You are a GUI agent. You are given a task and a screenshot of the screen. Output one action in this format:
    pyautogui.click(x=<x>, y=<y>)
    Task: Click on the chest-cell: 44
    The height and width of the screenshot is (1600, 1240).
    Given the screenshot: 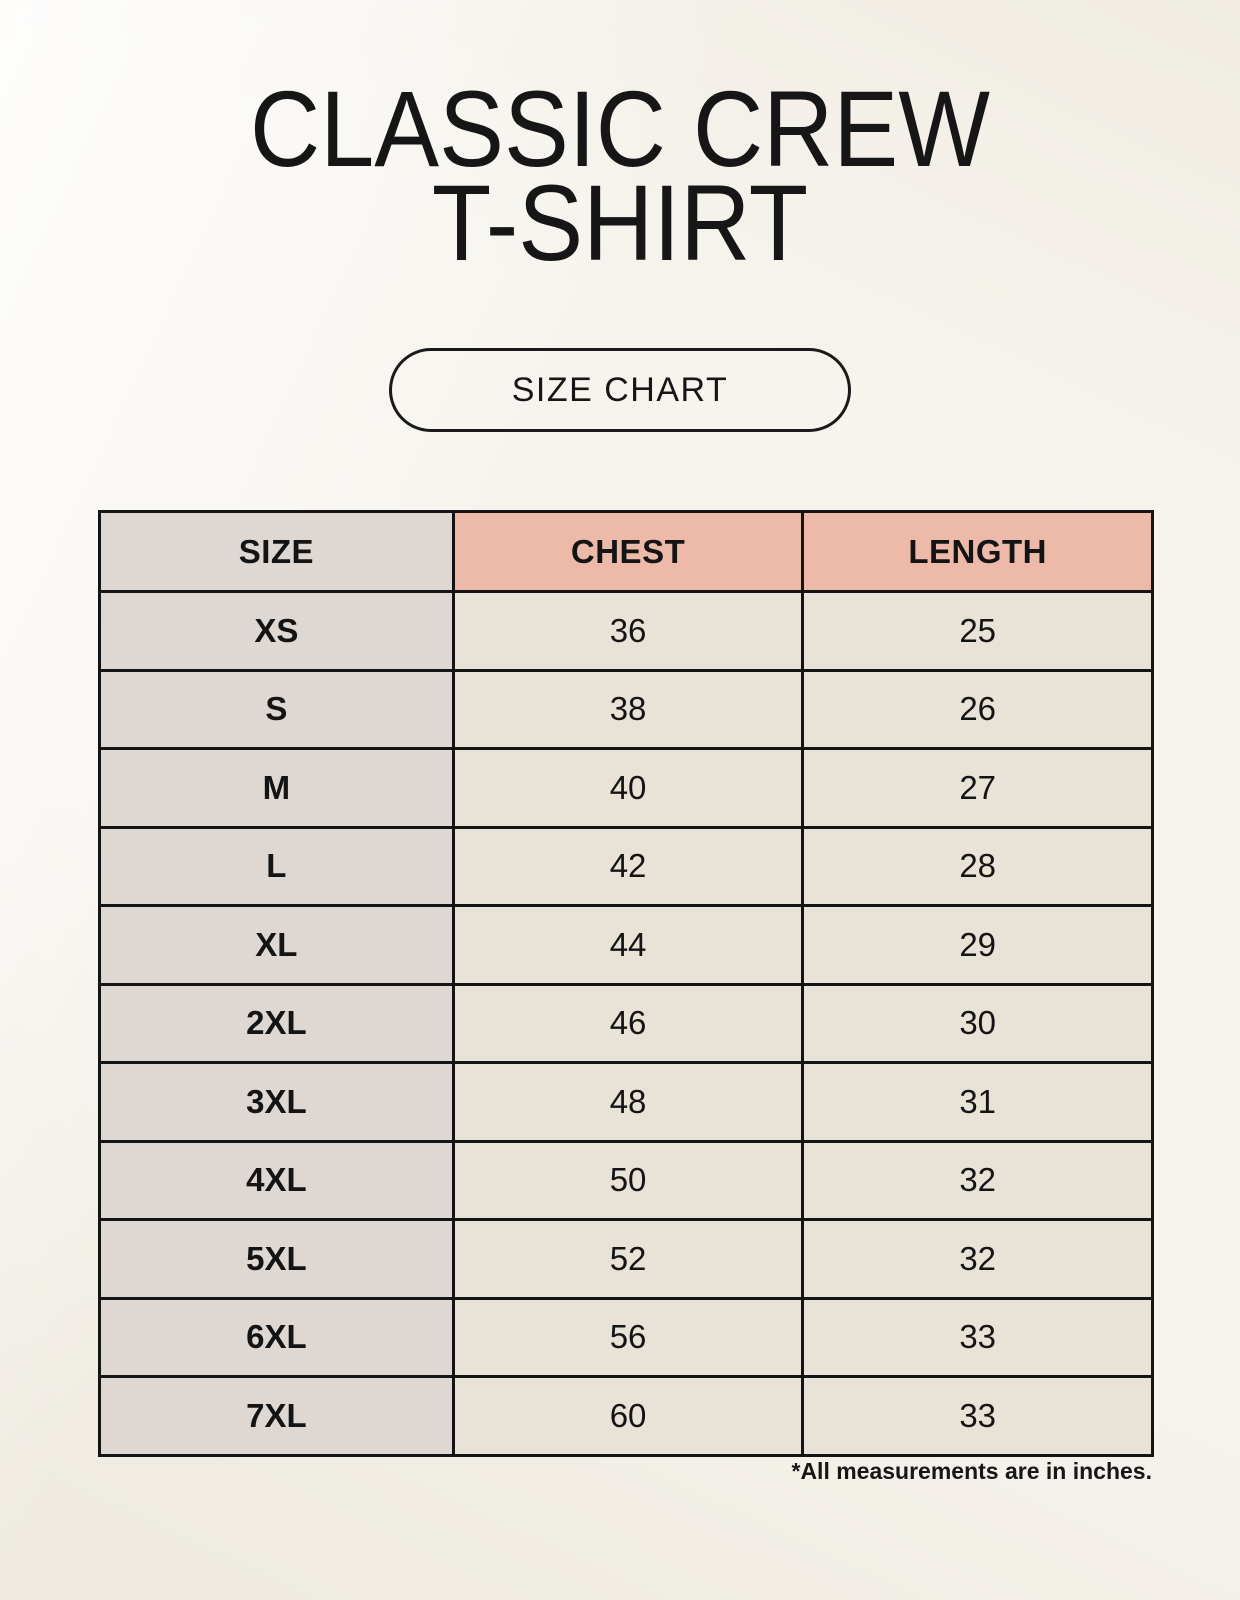 What is the action you would take?
    pyautogui.click(x=628, y=945)
    